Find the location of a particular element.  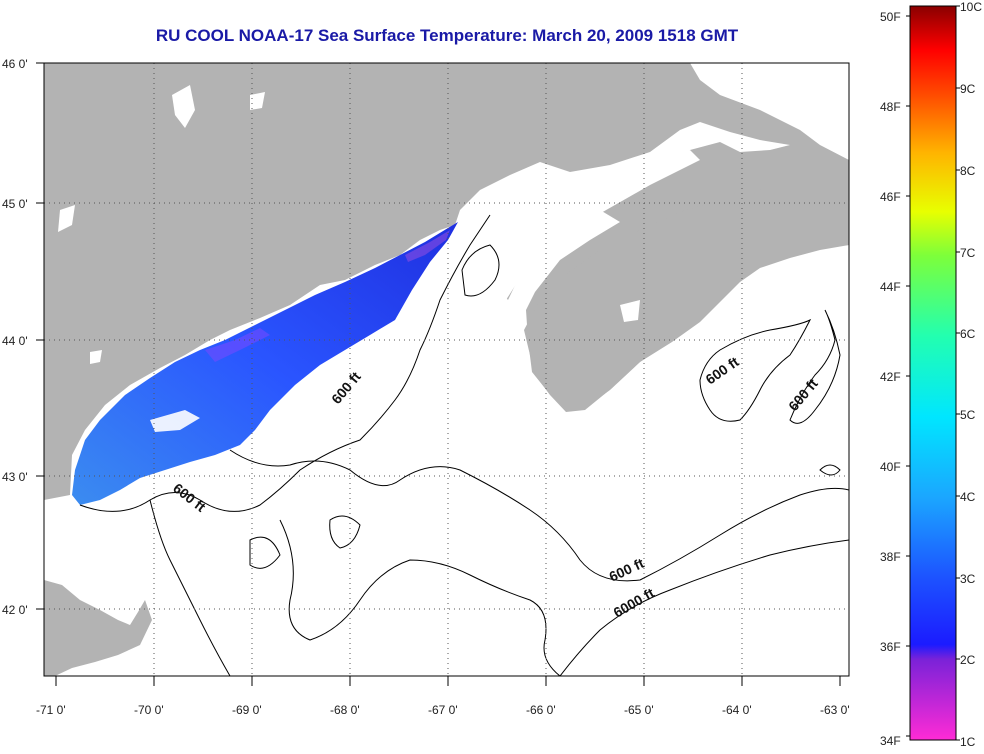

lon-tick-label: -66 0' is located at coordinates (541, 710).